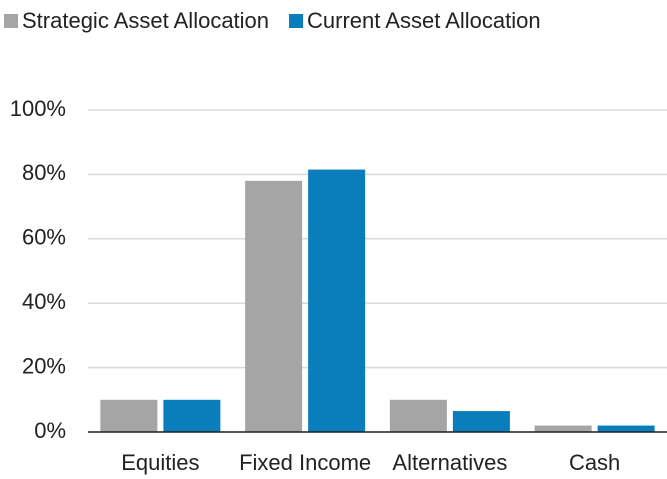 The image size is (667, 479). What do you see at coordinates (38, 108) in the screenshot?
I see `y-tick-label: 100%` at bounding box center [38, 108].